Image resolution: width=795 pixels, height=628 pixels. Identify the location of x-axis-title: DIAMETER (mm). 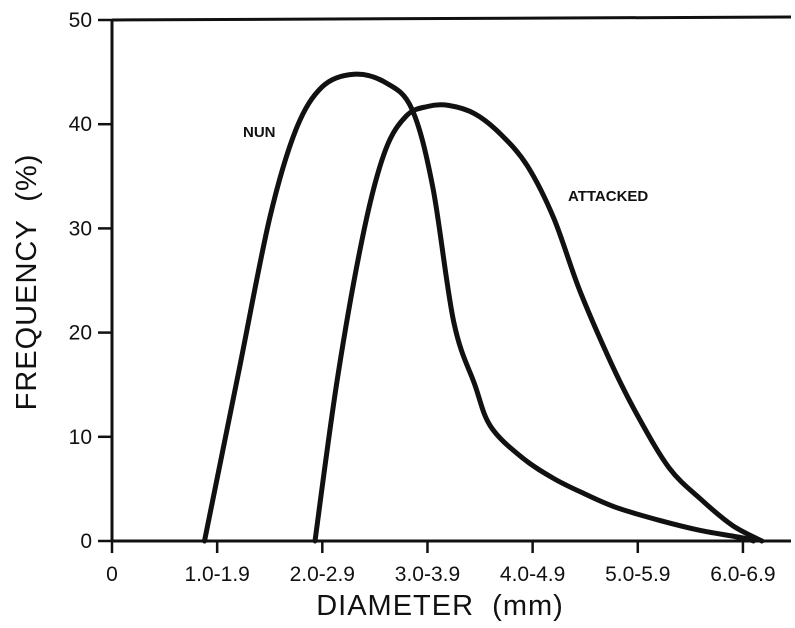
(440, 606).